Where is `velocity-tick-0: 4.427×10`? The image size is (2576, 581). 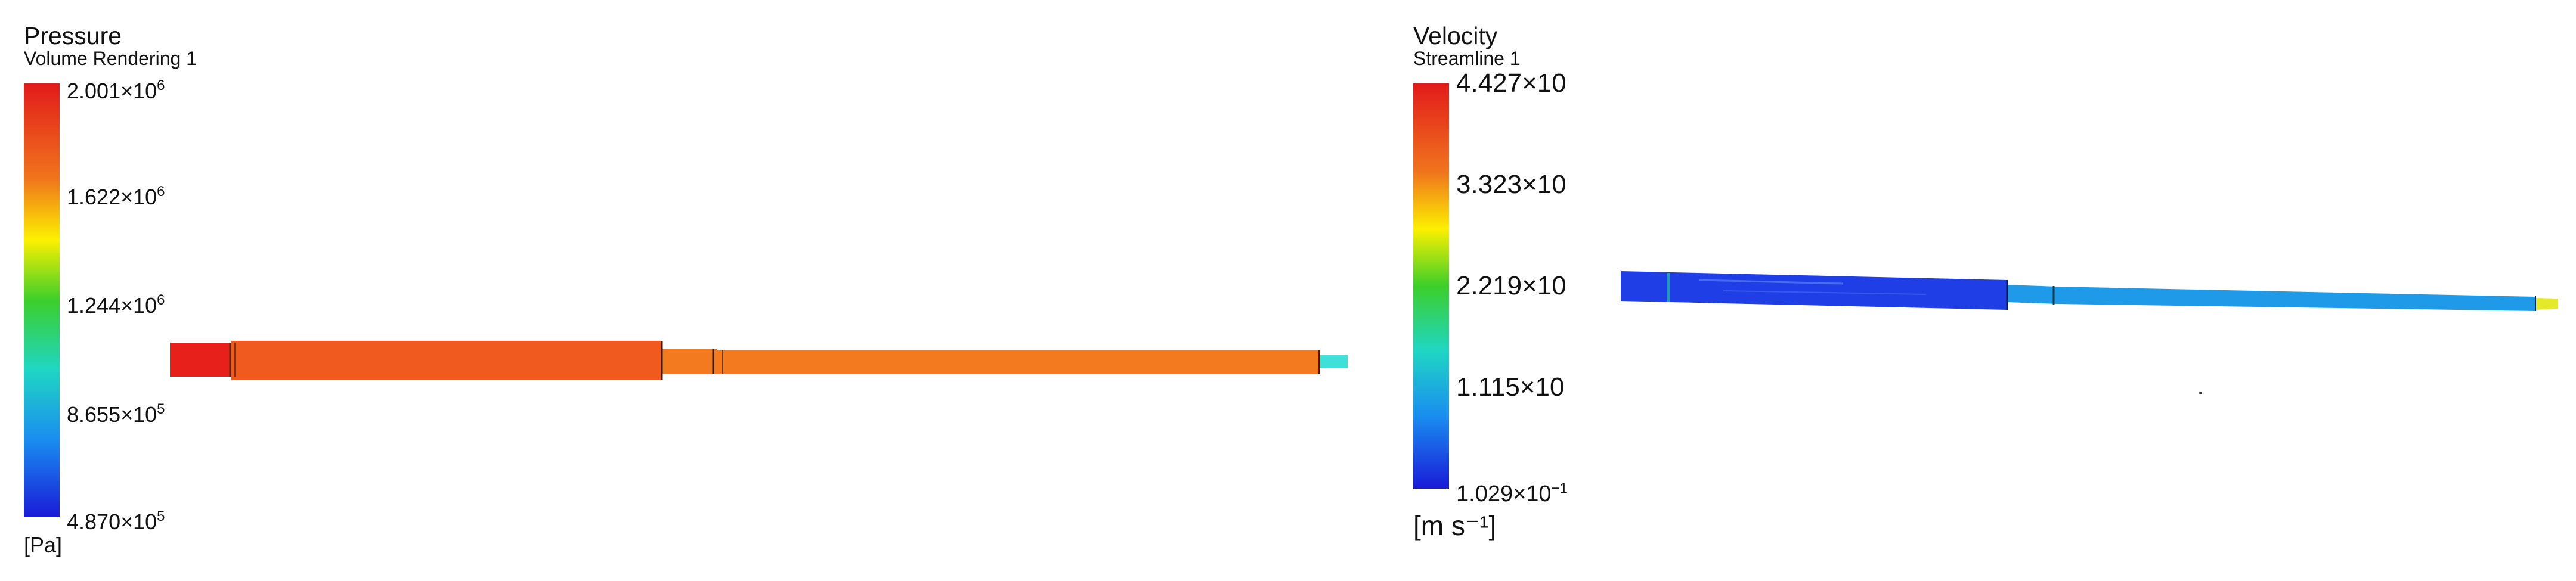
velocity-tick-0: 4.427×10 is located at coordinates (1511, 83).